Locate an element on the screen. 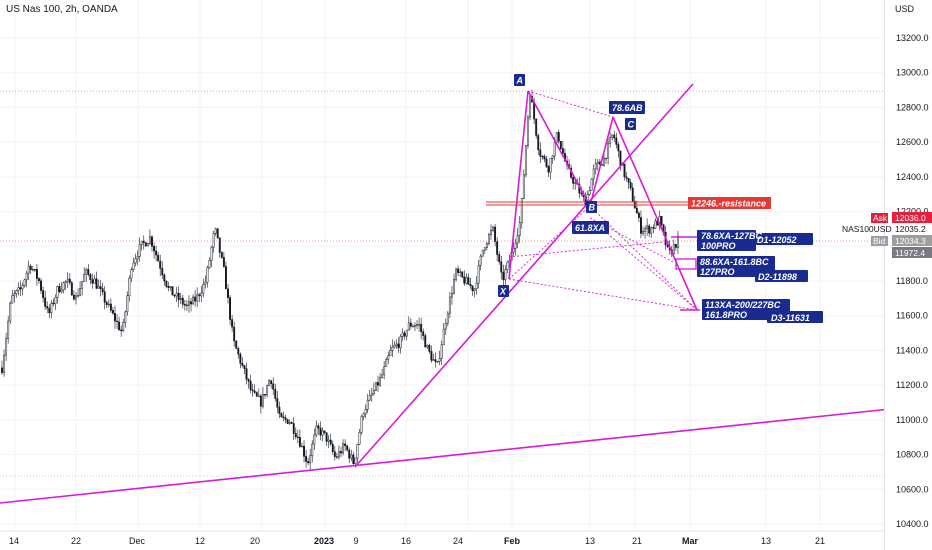 Image resolution: width=932 pixels, height=550 pixels. resistance-label: 12246.-resistance is located at coordinates (728, 204).